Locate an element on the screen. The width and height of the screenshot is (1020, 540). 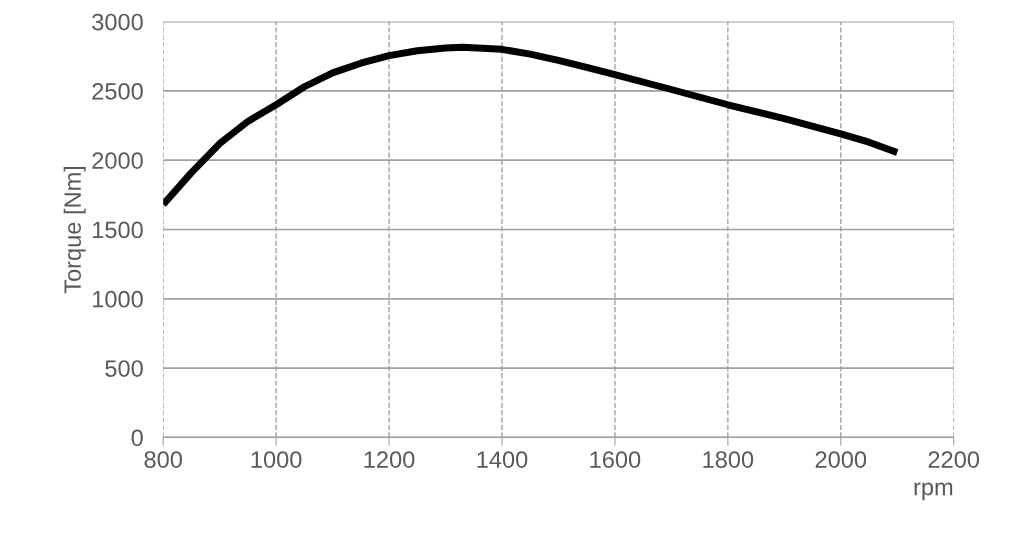
x-tick-label: 1200 is located at coordinates (389, 459).